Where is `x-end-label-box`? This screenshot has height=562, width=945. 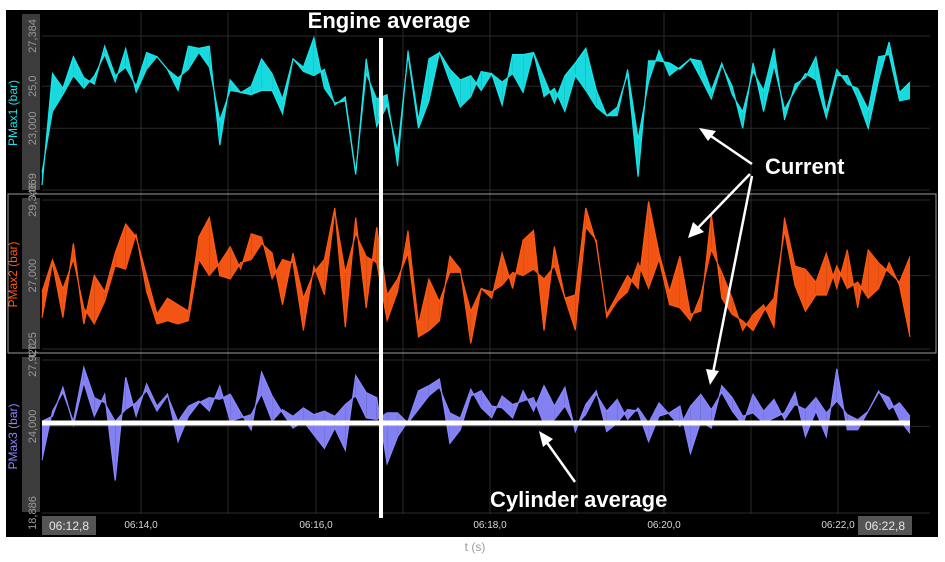
x-end-label-box is located at coordinates (885, 525).